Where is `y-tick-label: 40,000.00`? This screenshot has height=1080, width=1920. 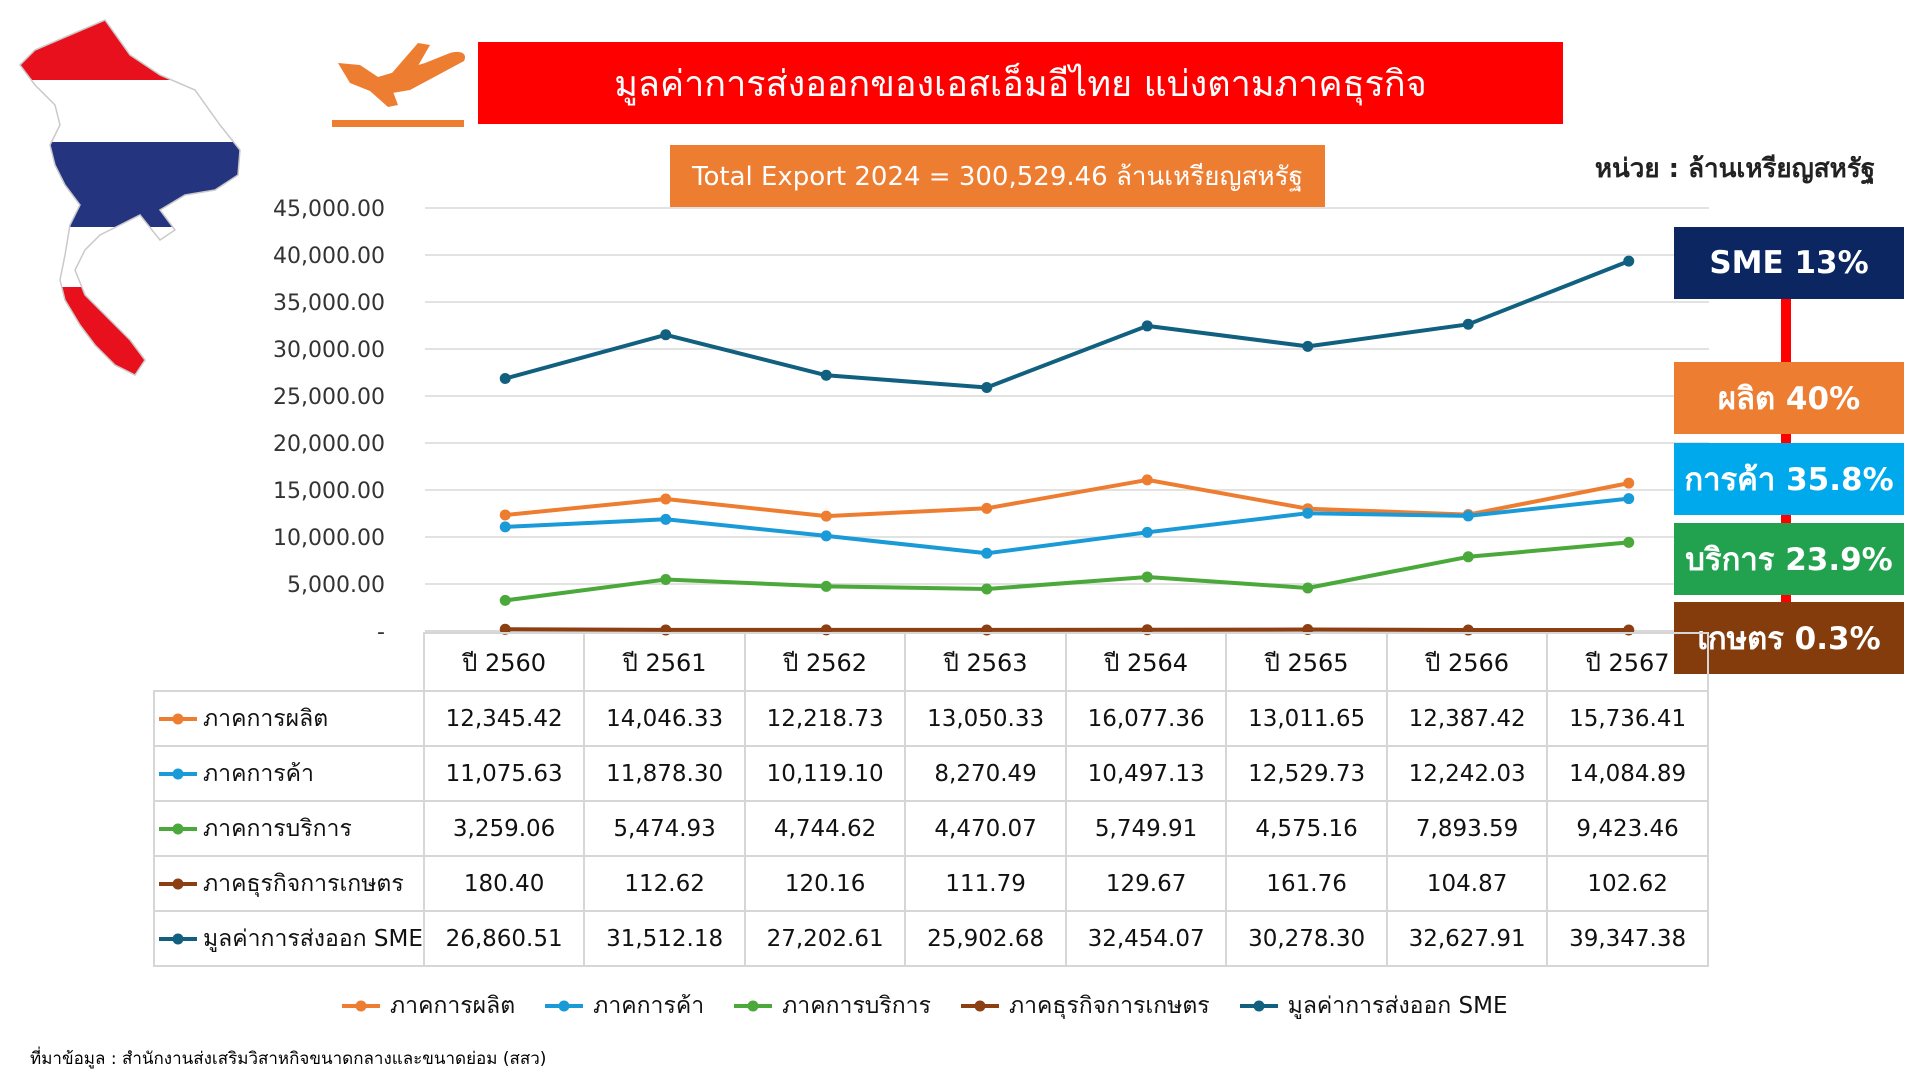
y-tick-label: 40,000.00 is located at coordinates (329, 256).